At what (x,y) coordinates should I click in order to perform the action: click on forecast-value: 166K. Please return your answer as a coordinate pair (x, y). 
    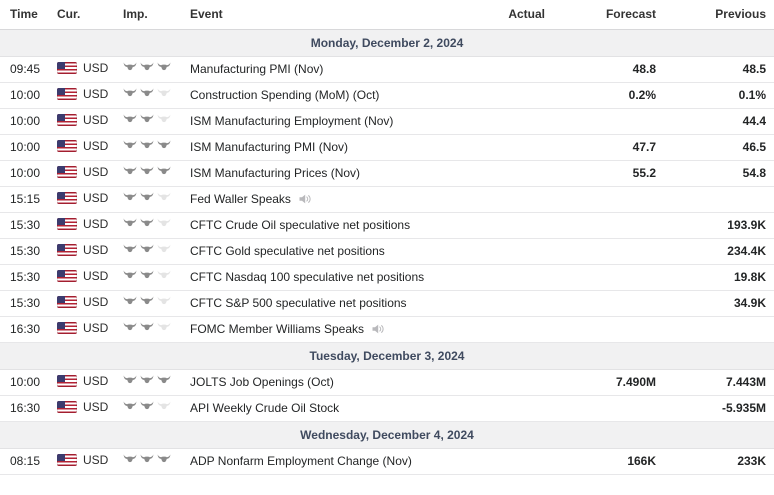
    Looking at the image, I should click on (608, 461).